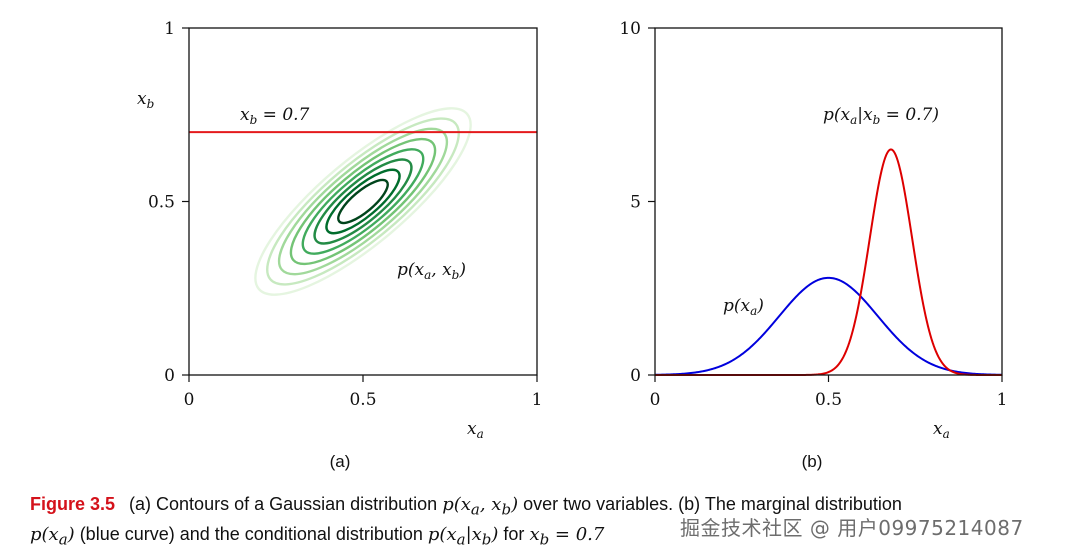 This screenshot has width=1086, height=558. Describe the element at coordinates (480, 506) in the screenshot. I see `caption-math: p(xa, xb)` at that location.